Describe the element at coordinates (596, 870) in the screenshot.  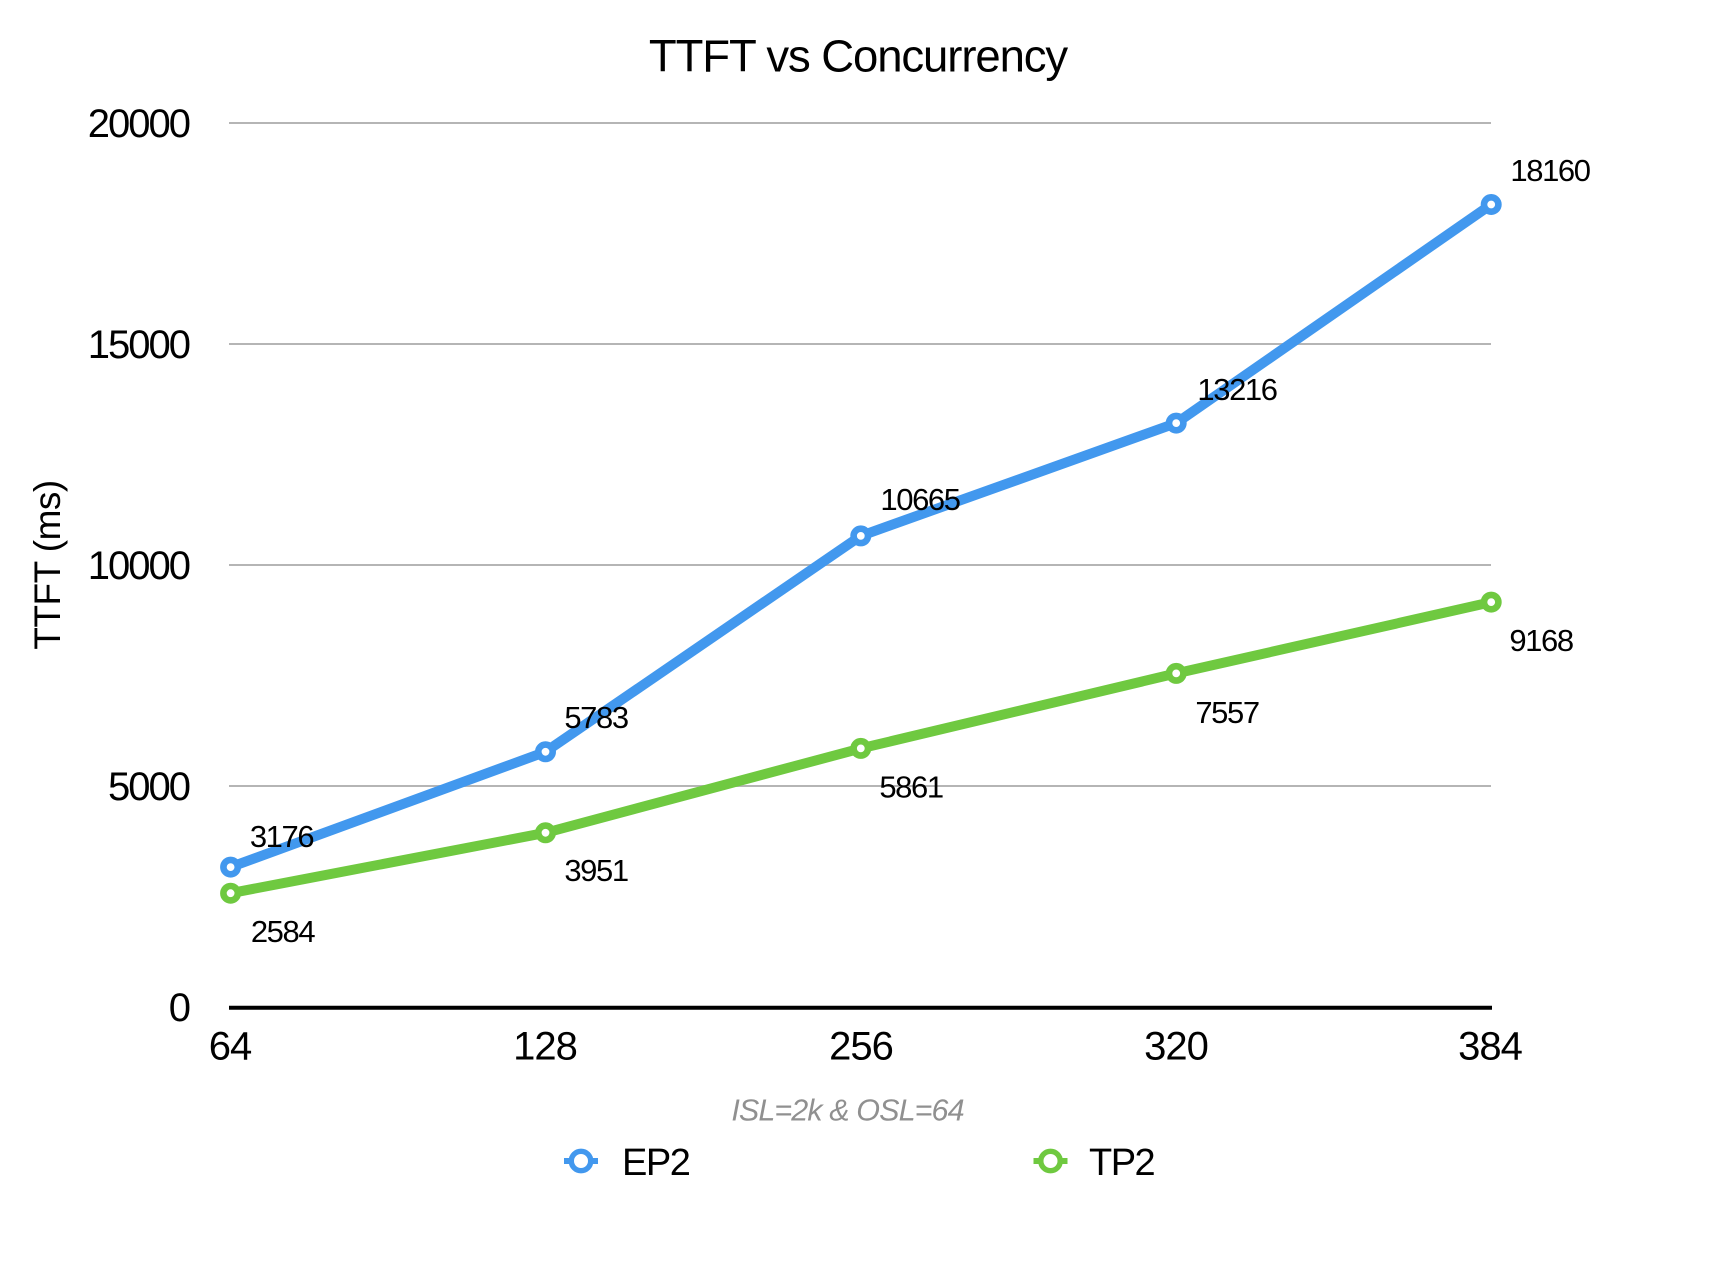
I see `svg-text: 3951` at that location.